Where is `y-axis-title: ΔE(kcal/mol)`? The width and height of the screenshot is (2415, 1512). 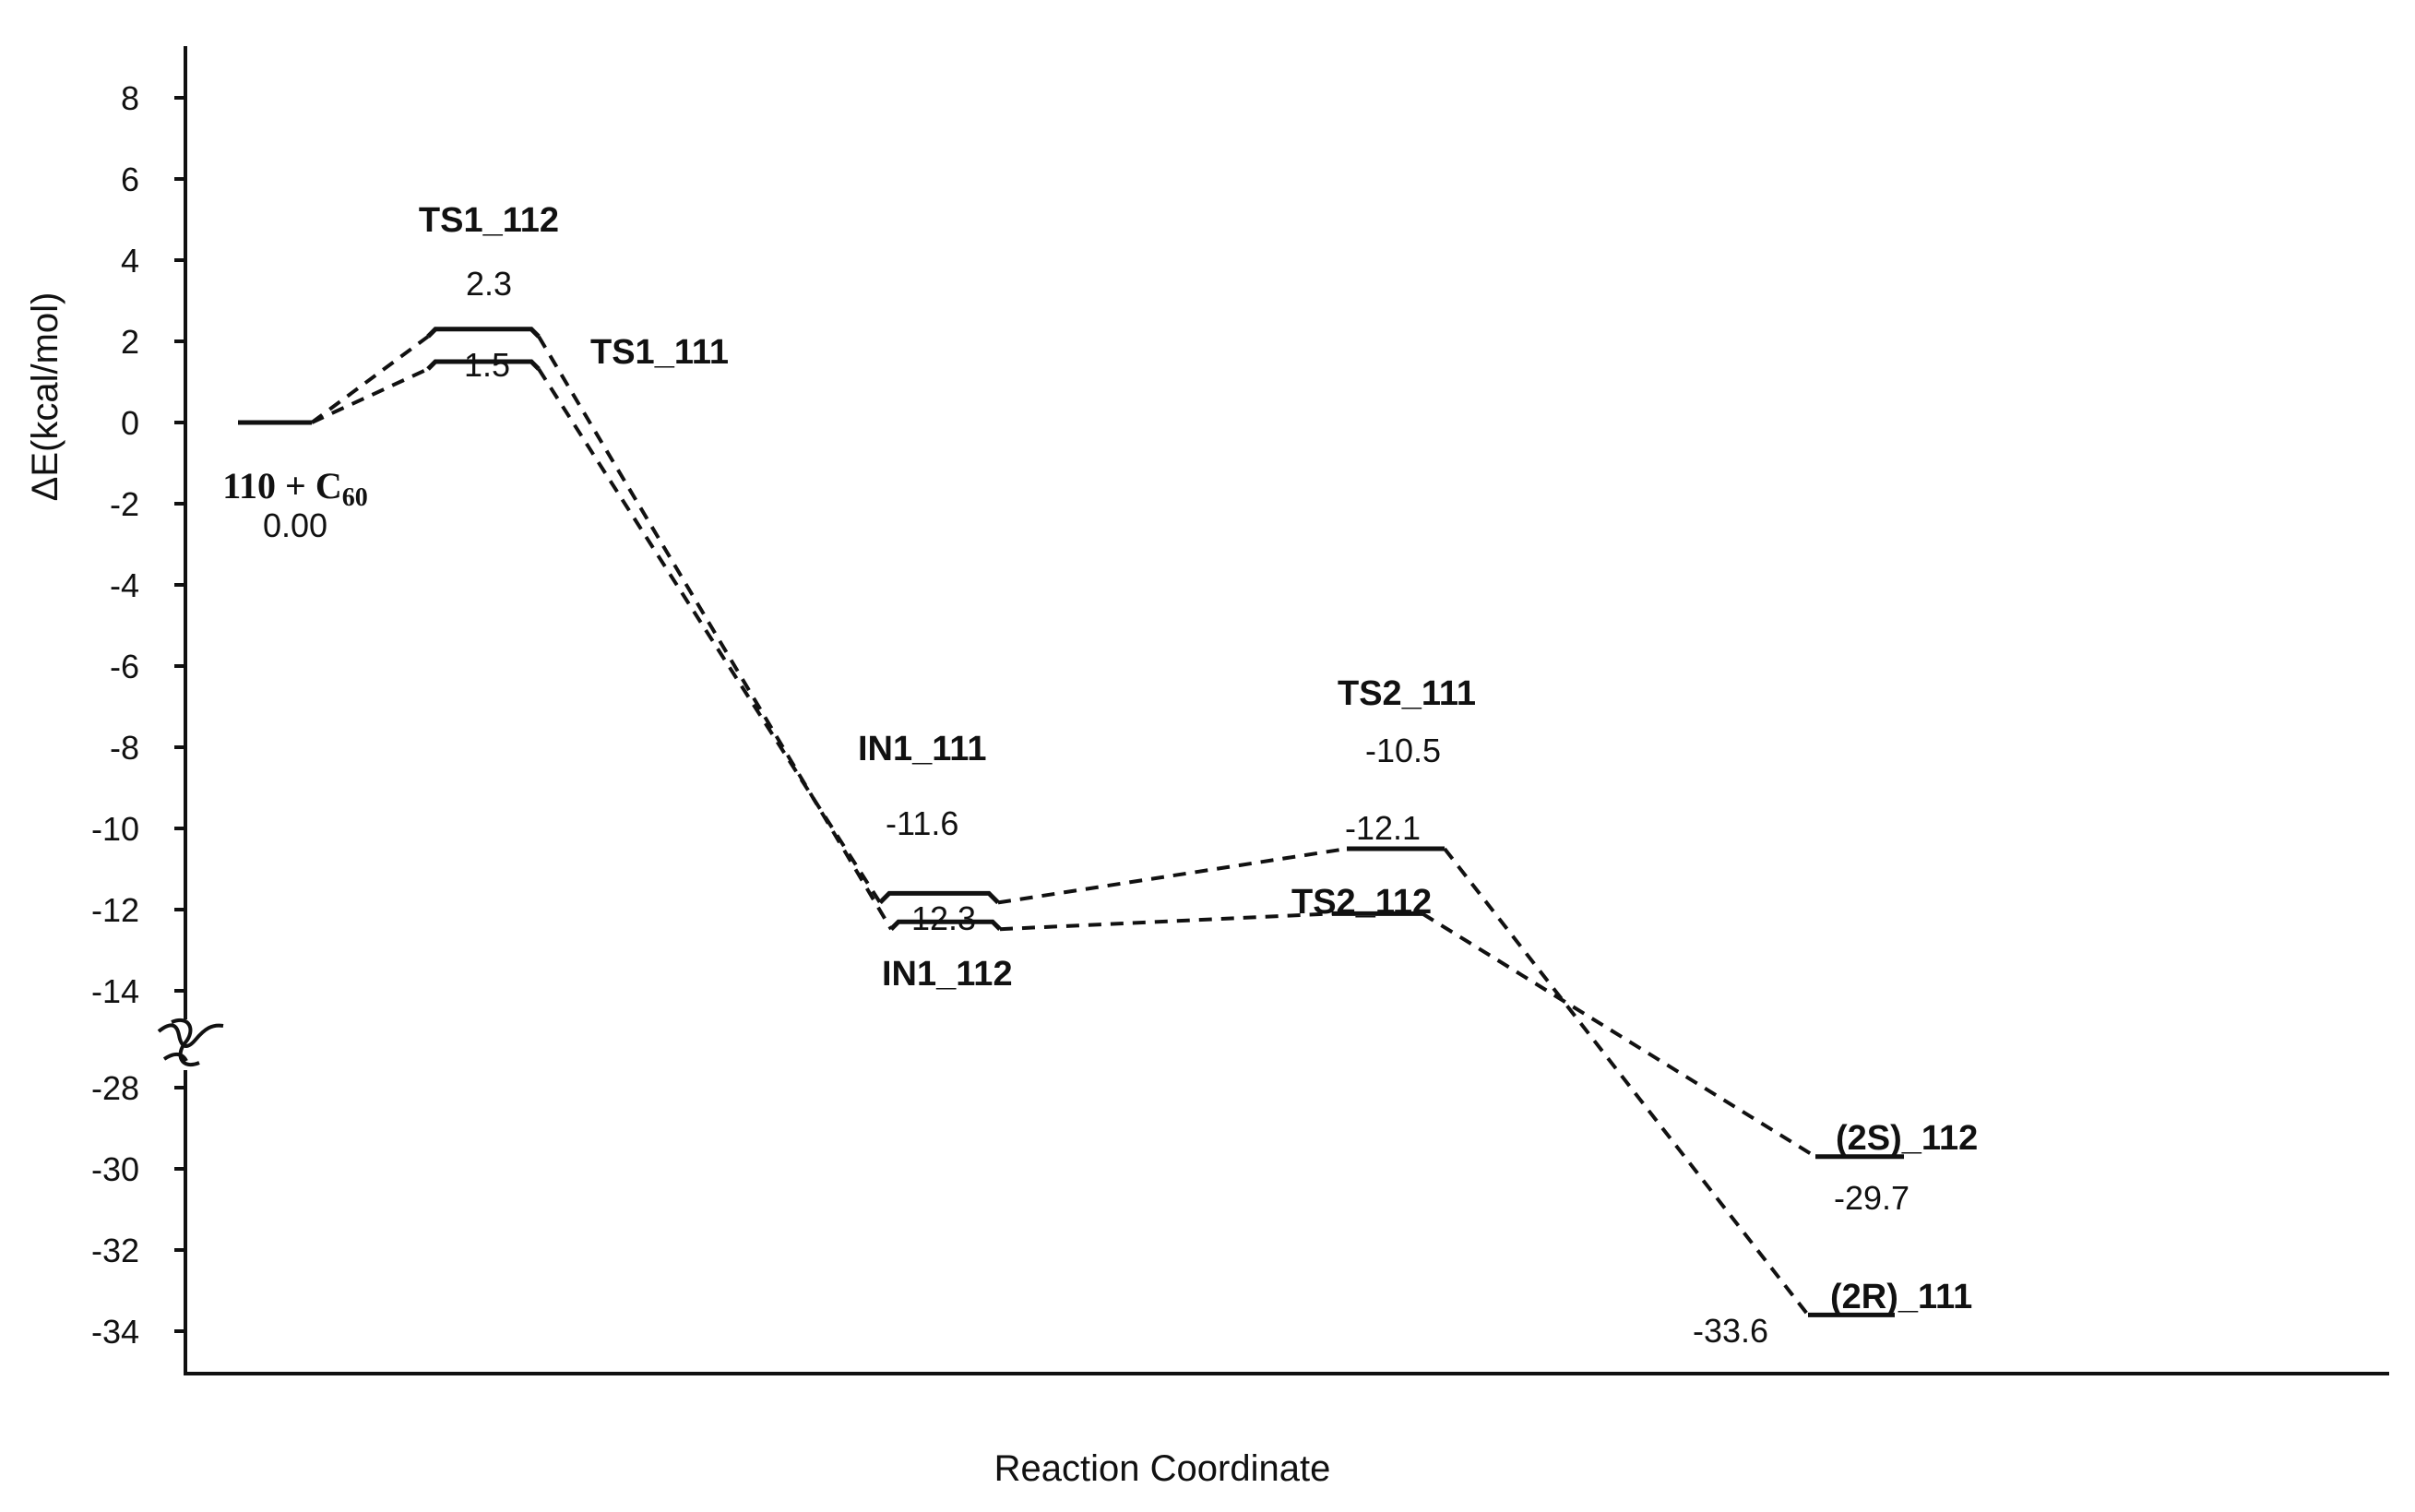 y-axis-title: ΔE(kcal/mol) is located at coordinates (45, 397).